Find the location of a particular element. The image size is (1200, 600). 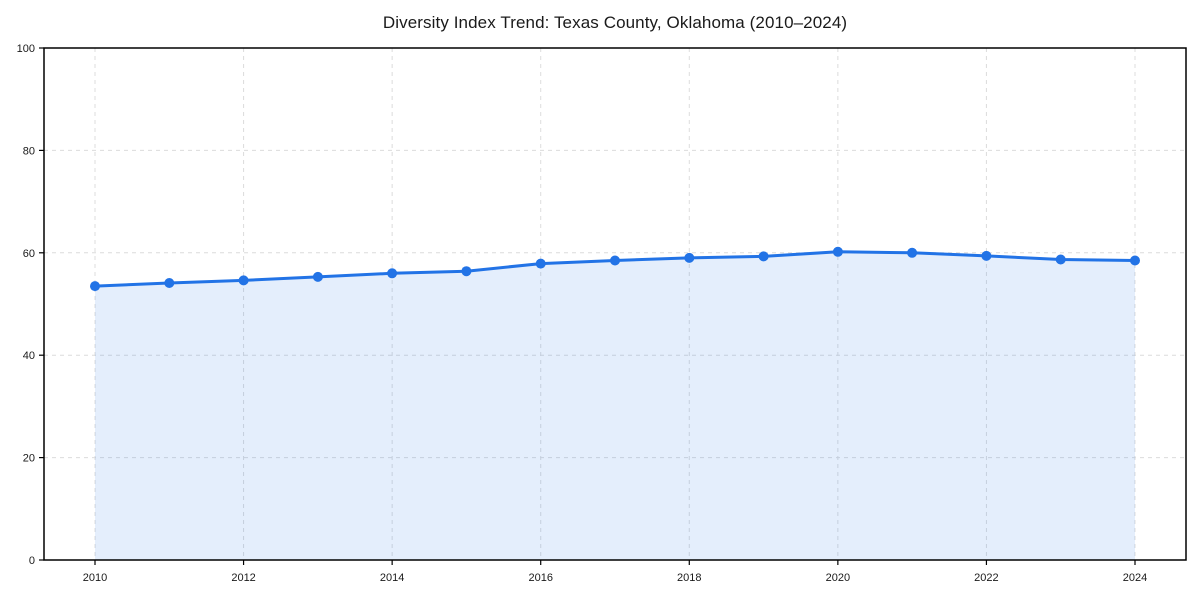

x-tick-label: 2024 is located at coordinates (1135, 578).